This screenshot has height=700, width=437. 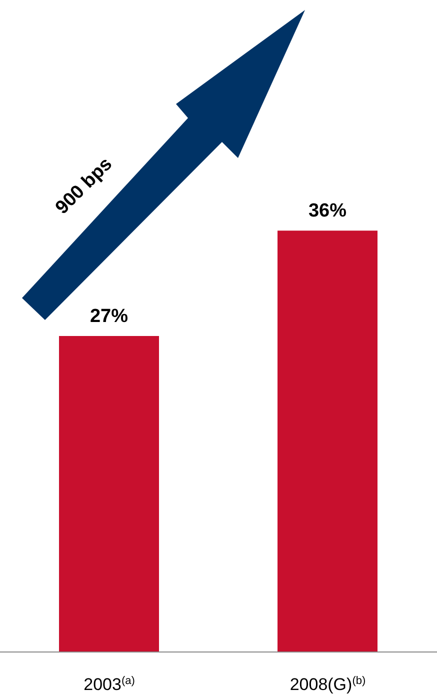 I want to click on x-tick-label: 2008(G)$^{(b)}$, so click(x=328, y=684).